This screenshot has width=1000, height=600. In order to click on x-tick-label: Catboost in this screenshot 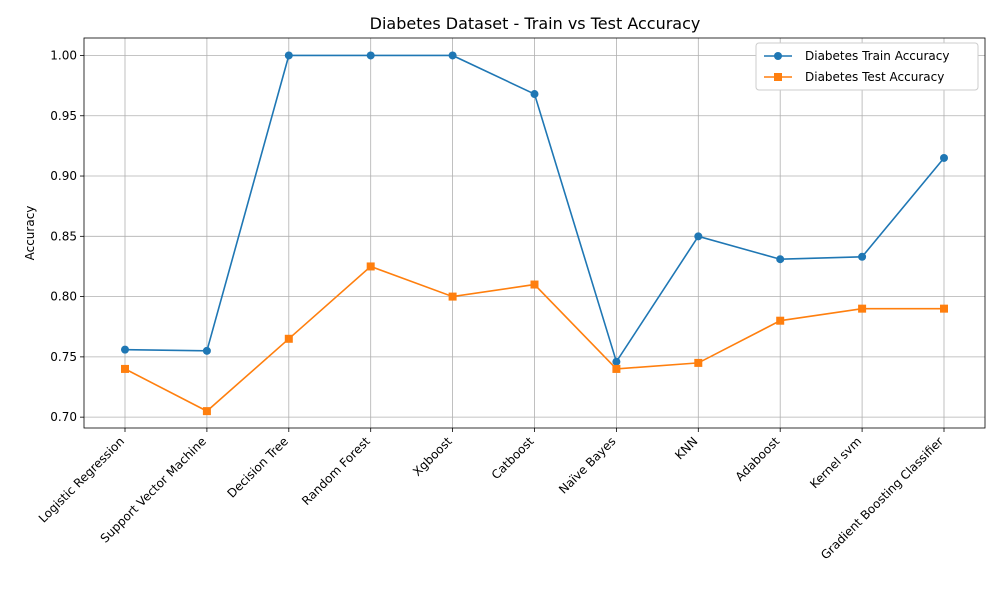, I will do `click(513, 458)`.